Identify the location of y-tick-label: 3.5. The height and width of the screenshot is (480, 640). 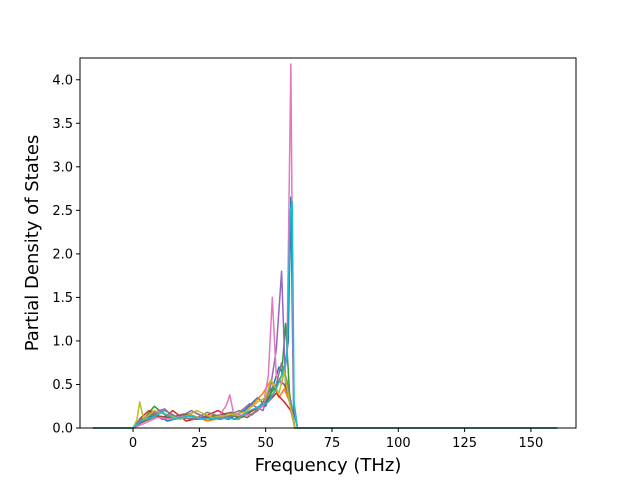
(62, 124).